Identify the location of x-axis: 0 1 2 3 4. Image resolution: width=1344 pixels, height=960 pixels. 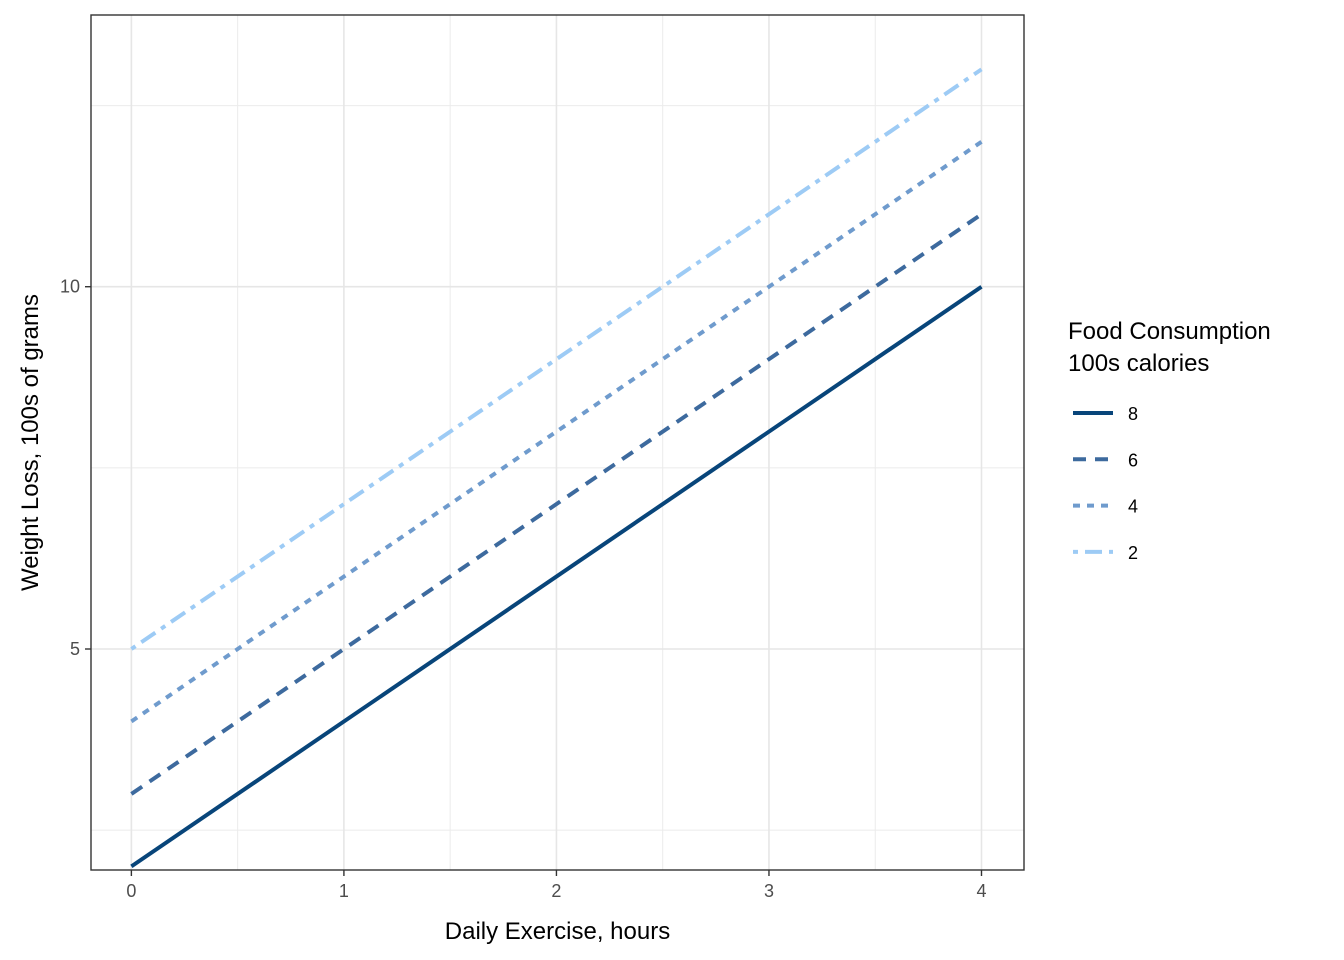
(556, 885).